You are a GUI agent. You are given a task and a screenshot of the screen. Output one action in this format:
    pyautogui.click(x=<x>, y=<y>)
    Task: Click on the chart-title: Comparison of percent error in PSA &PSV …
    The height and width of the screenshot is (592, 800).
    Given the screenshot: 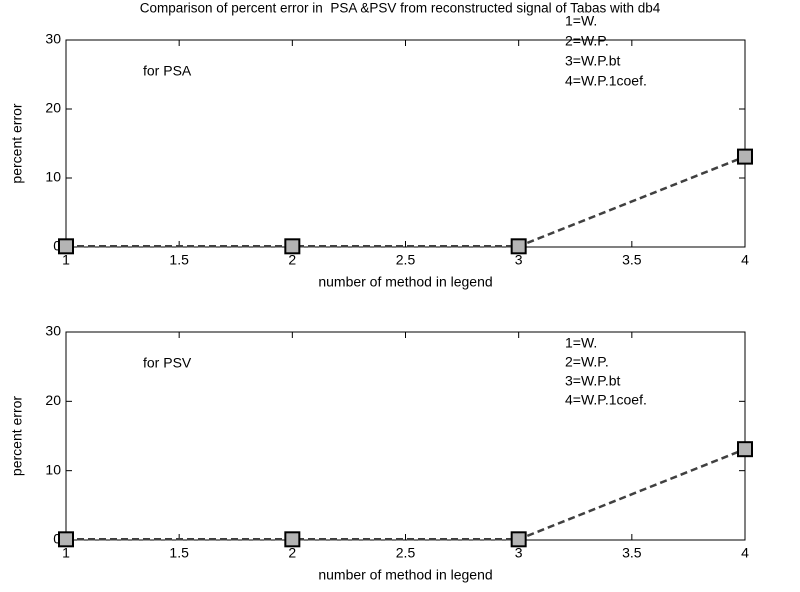 What is the action you would take?
    pyautogui.click(x=400, y=8)
    